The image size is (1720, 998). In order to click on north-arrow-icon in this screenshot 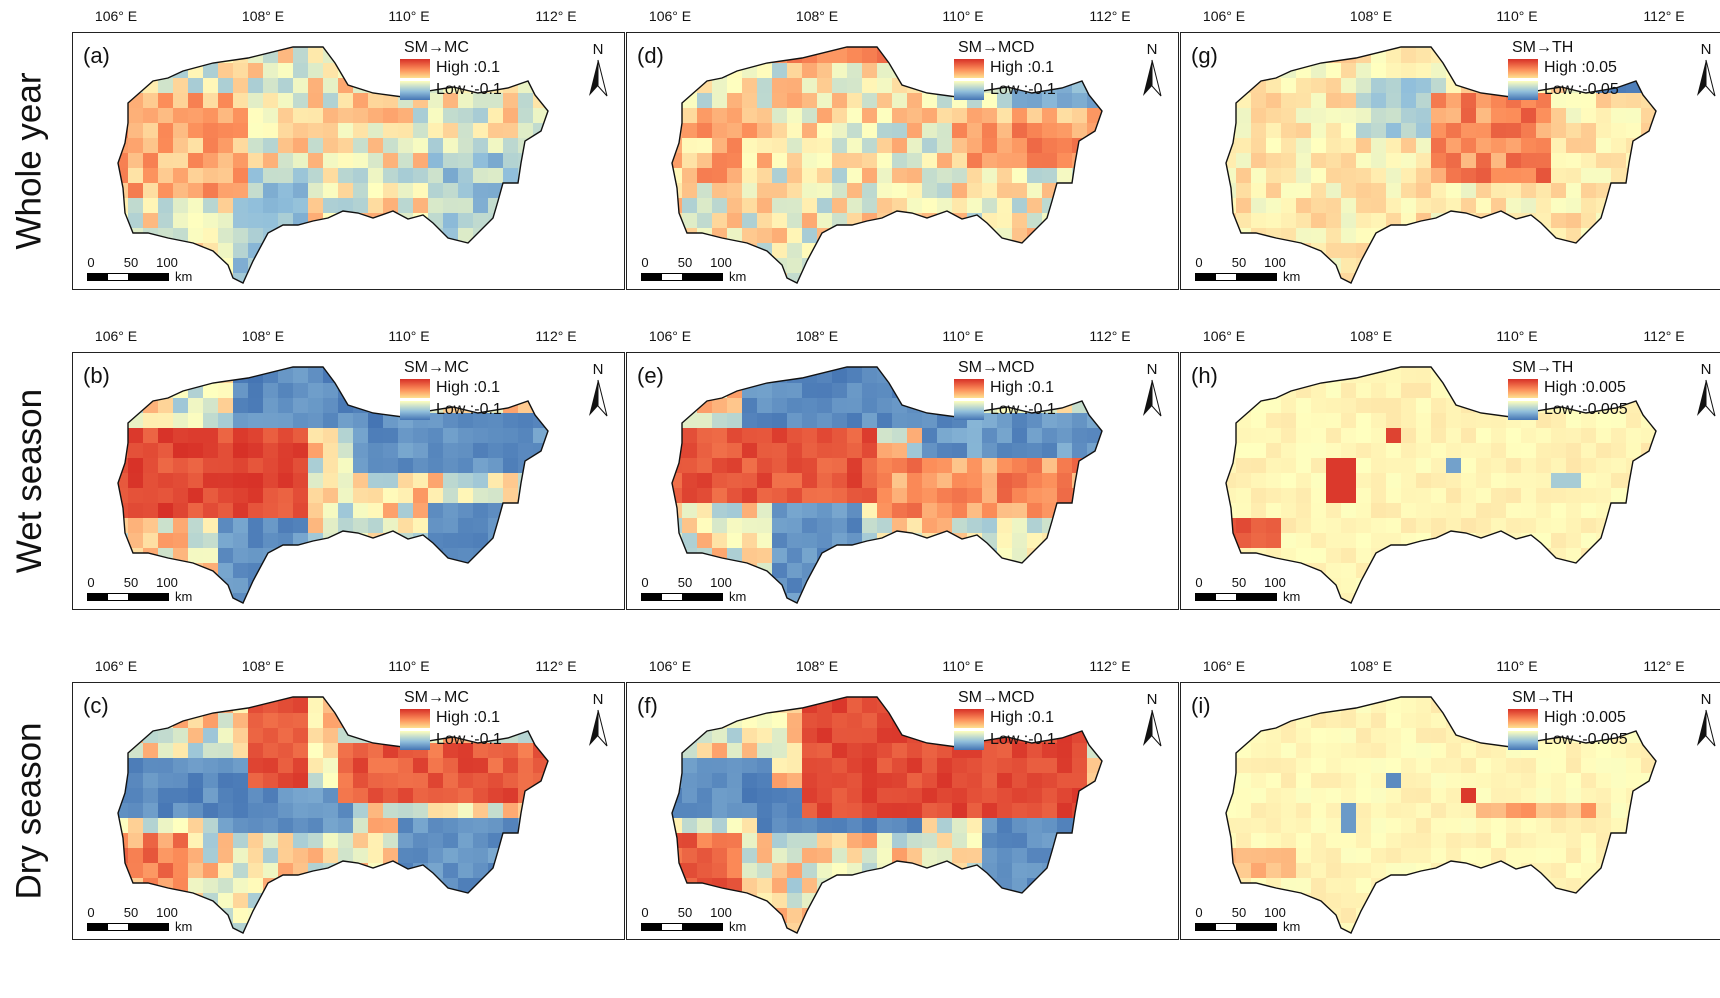, I will do `click(1152, 728)`.